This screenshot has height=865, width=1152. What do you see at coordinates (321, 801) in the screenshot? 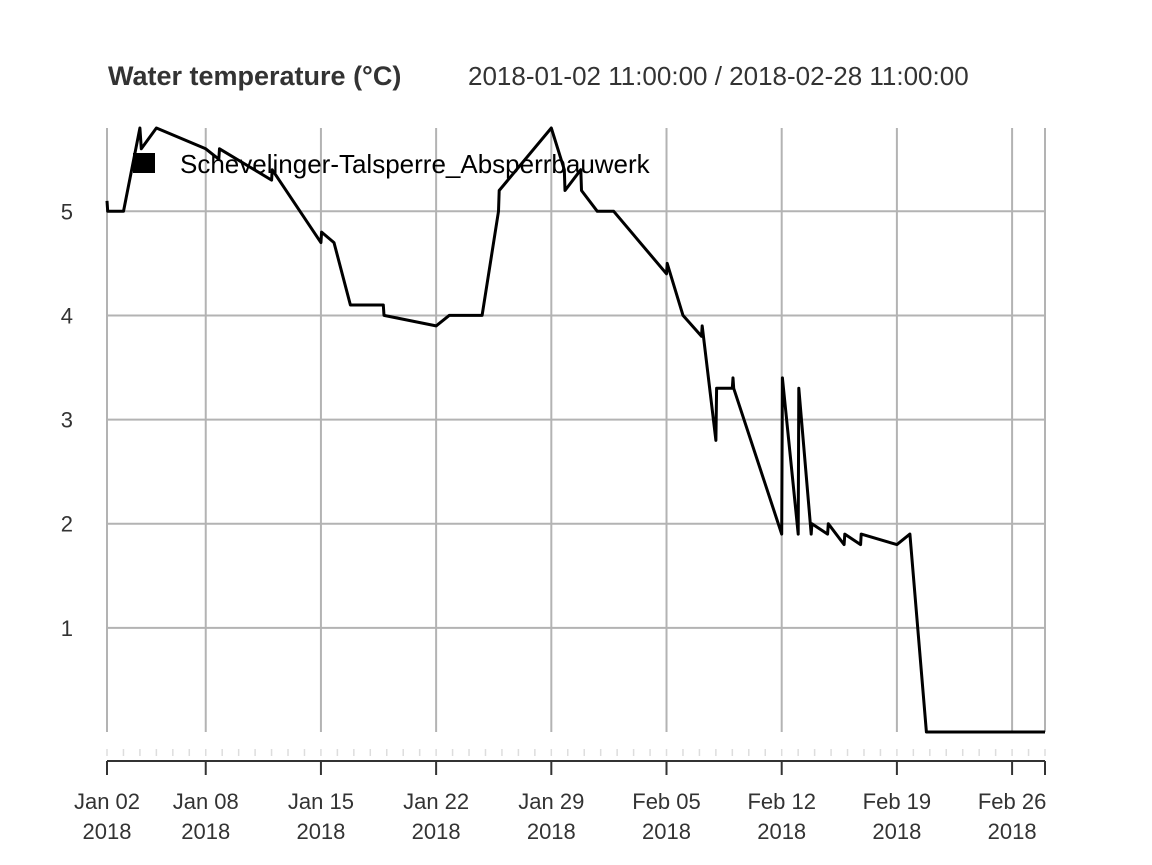
I see `x-tick-label: Jan 15` at bounding box center [321, 801].